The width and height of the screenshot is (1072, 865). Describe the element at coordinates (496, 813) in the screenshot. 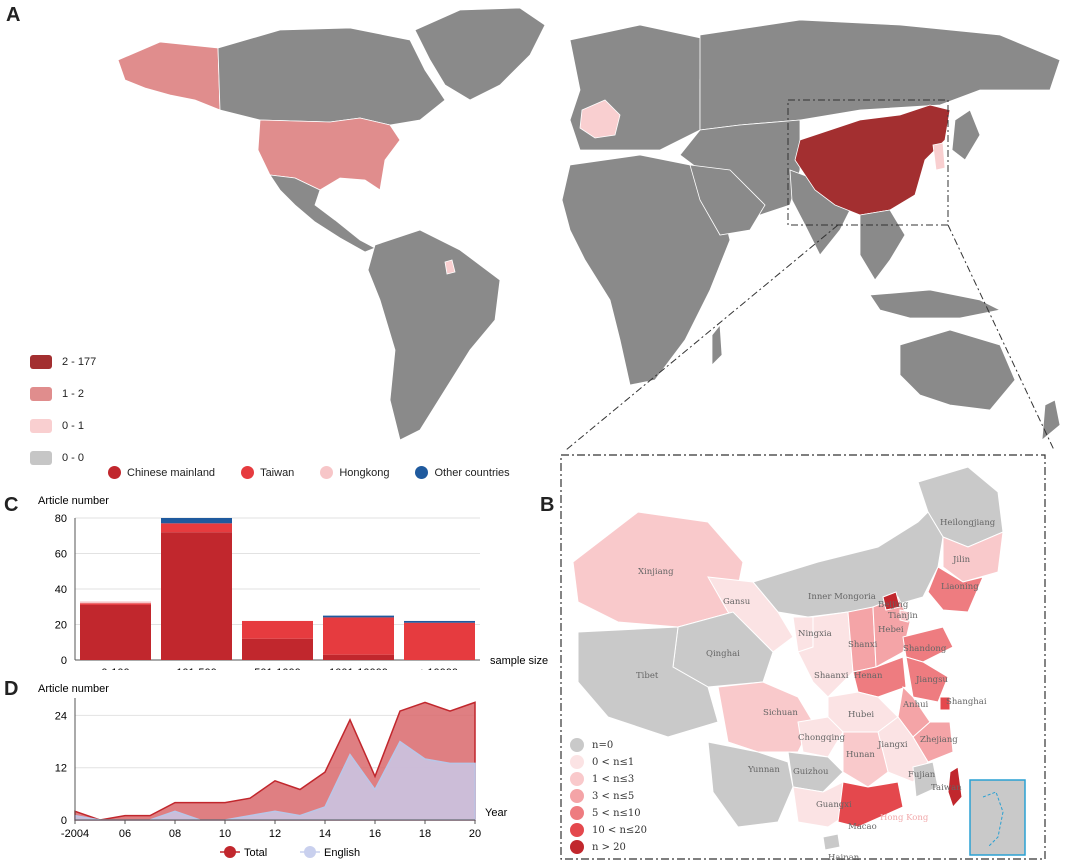

I see `x-axis-label: Year` at that location.